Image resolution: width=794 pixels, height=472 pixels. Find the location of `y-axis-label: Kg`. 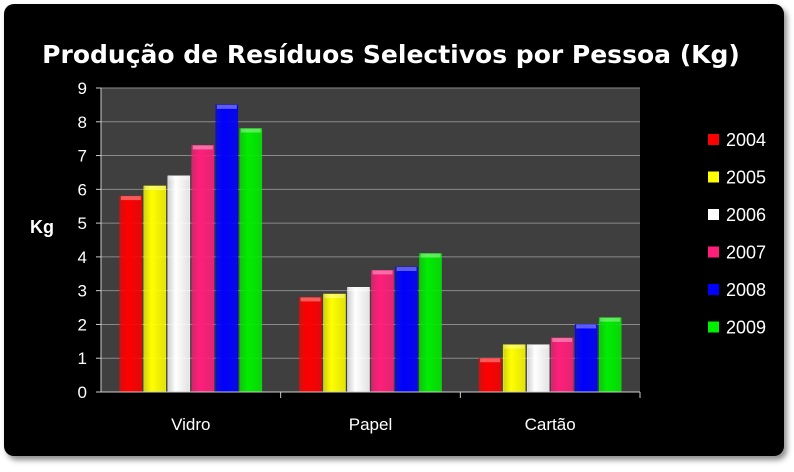

y-axis-label: Kg is located at coordinates (42, 227).